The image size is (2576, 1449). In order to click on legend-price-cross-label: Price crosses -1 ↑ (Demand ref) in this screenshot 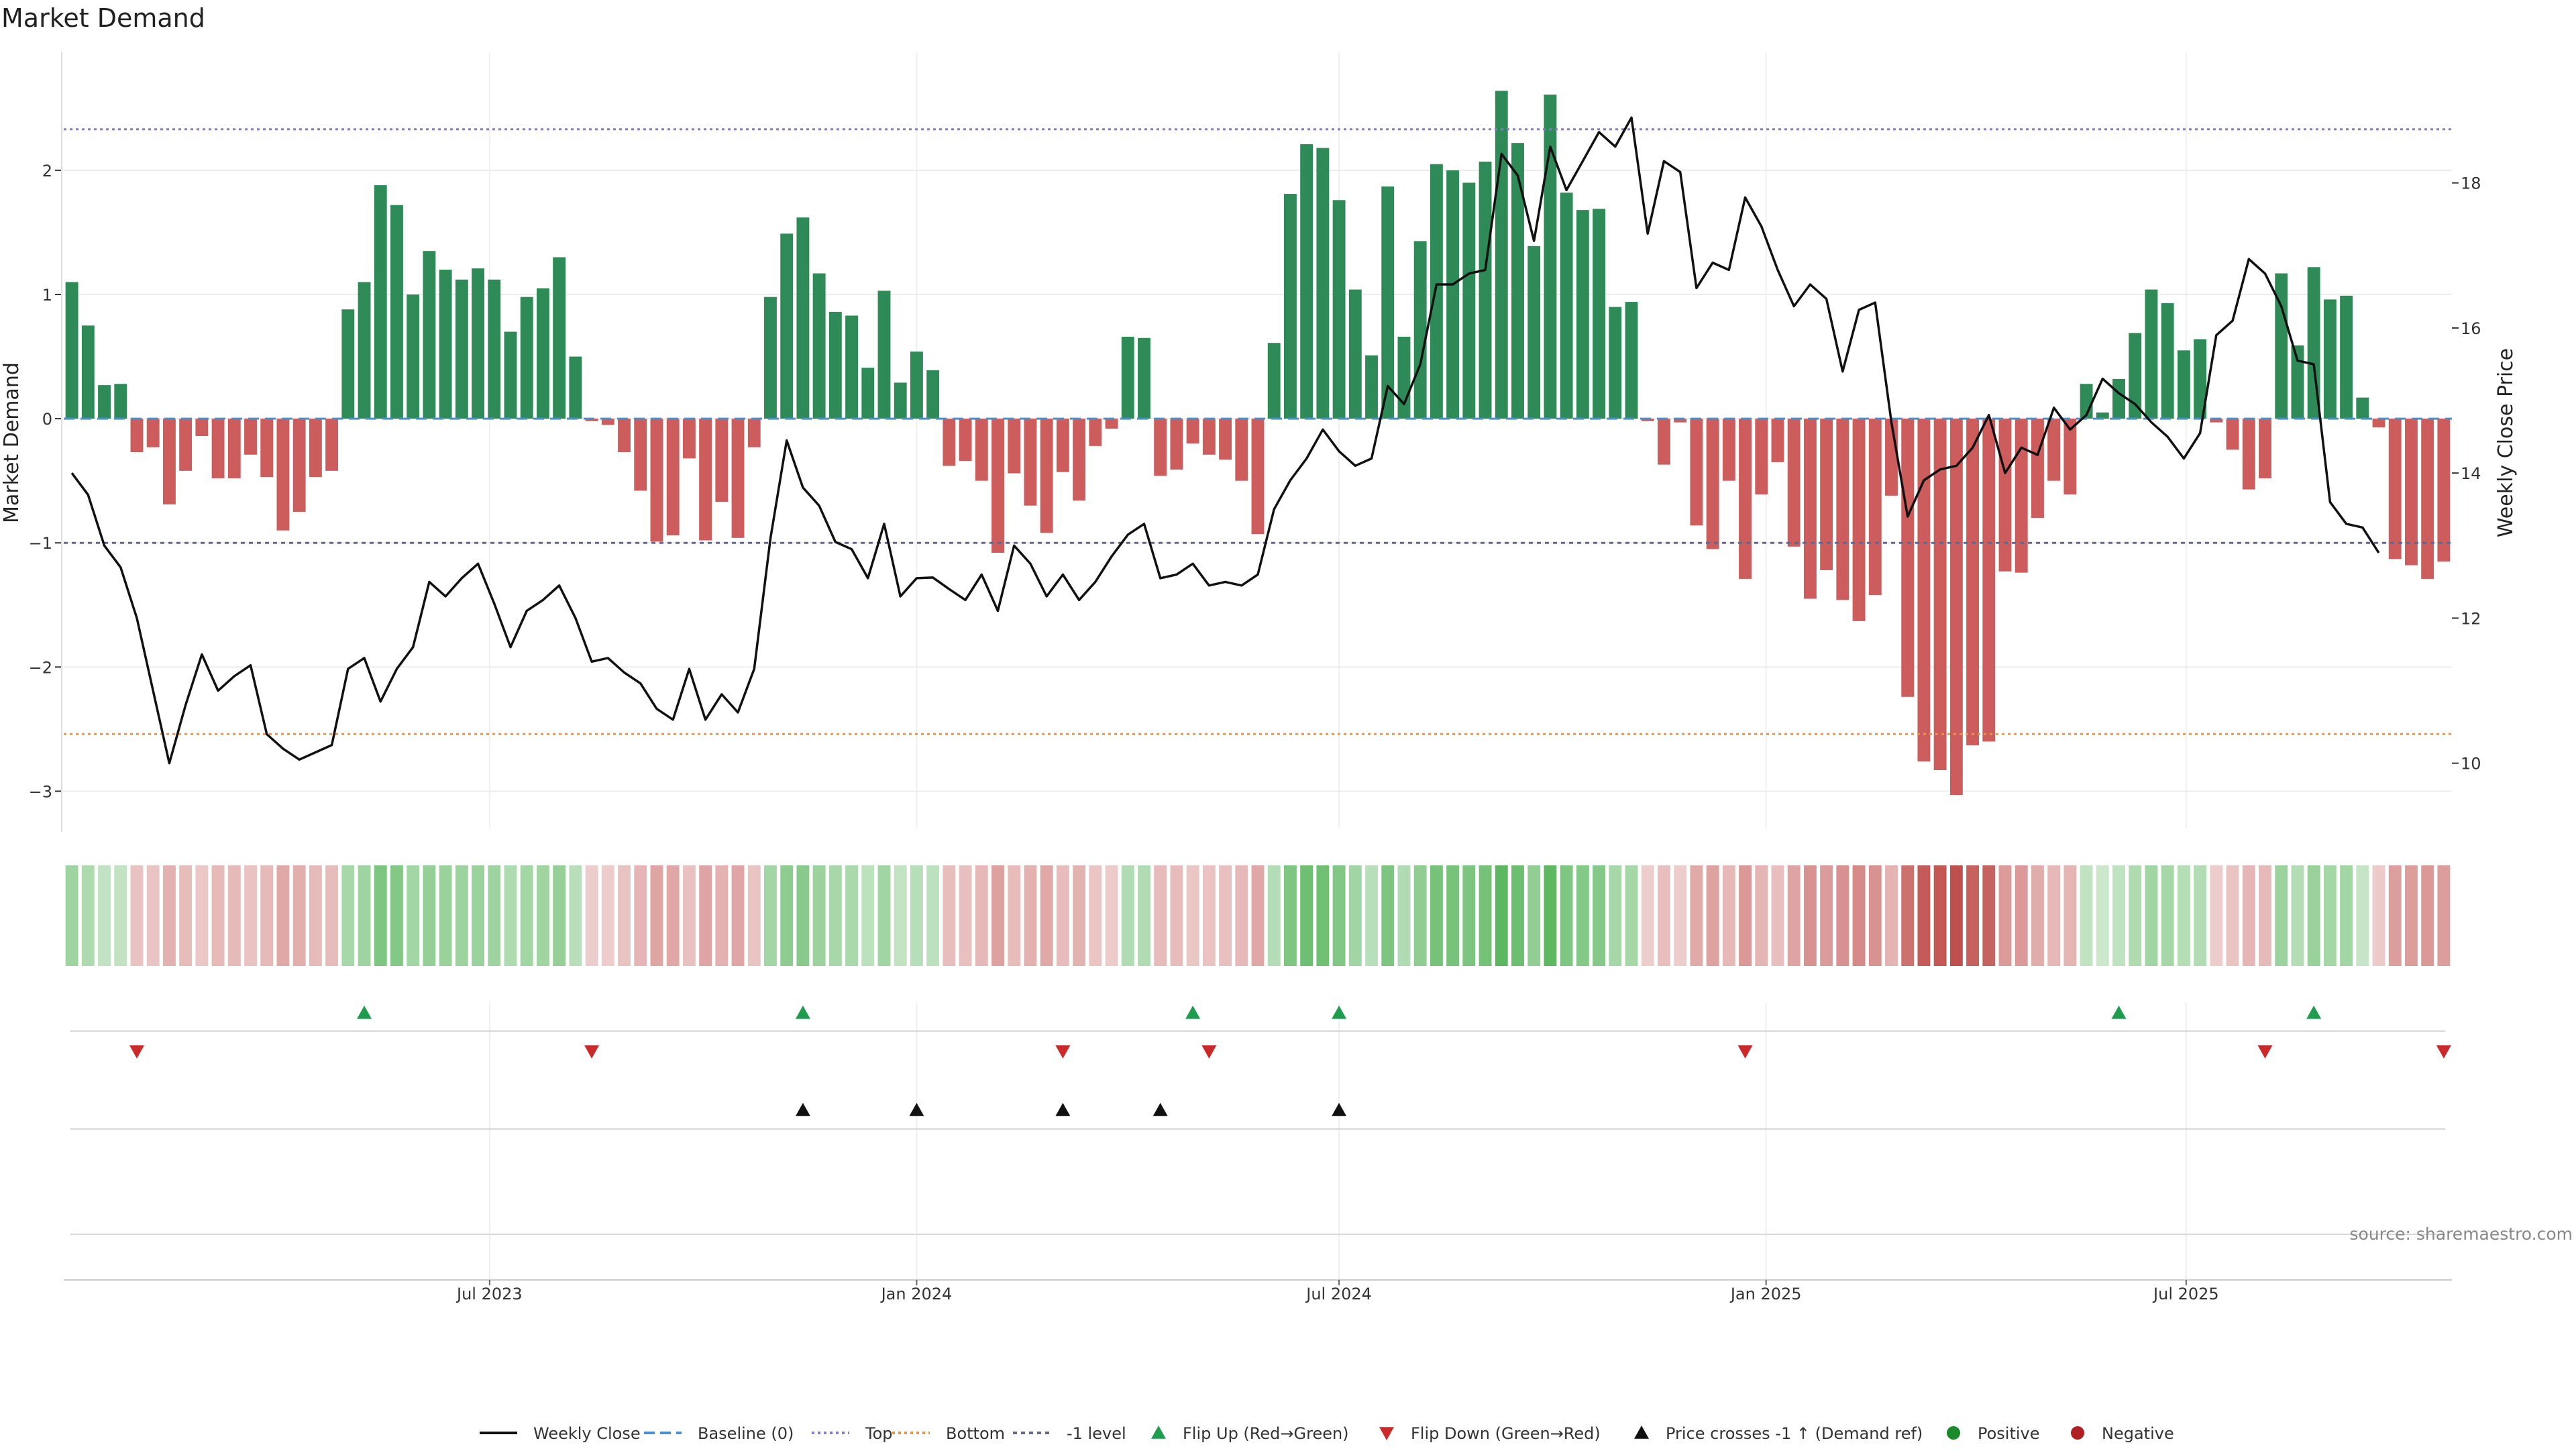, I will do `click(1794, 1433)`.